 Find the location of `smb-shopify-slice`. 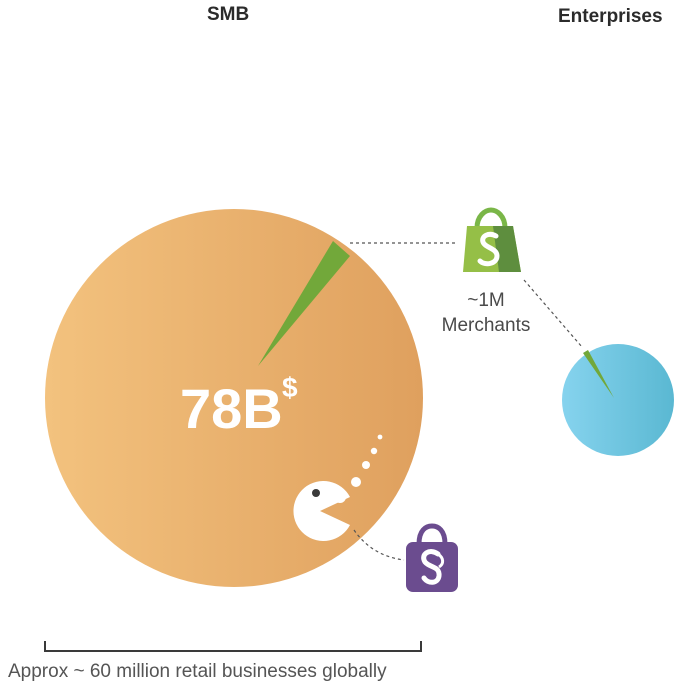

smb-shopify-slice is located at coordinates (304, 303).